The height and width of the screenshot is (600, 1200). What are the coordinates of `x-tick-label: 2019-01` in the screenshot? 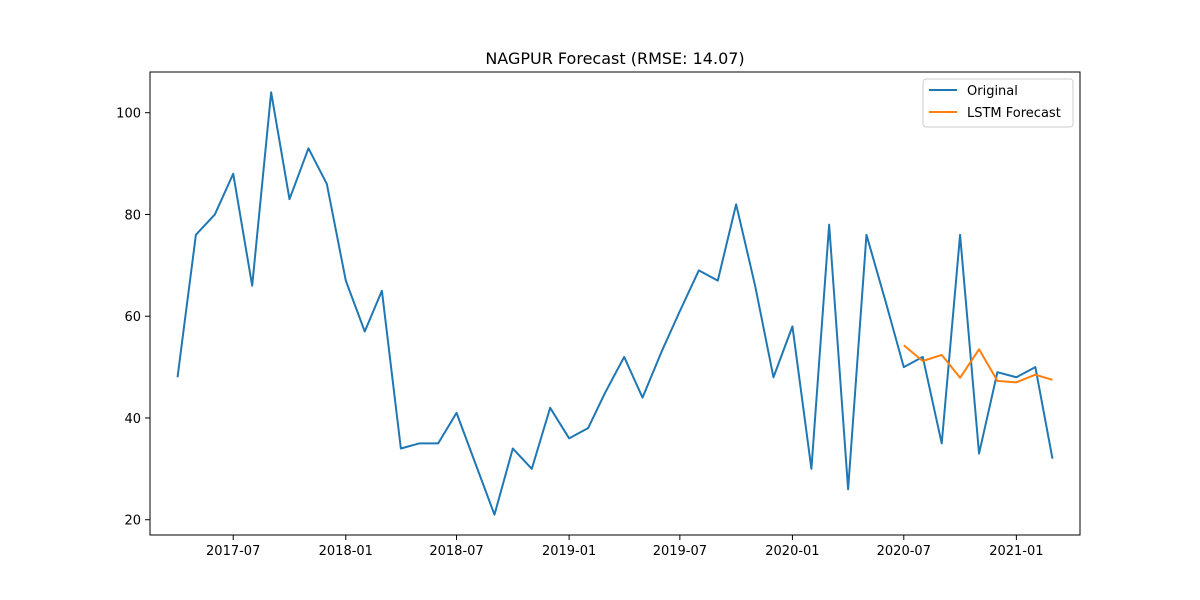 It's located at (569, 551).